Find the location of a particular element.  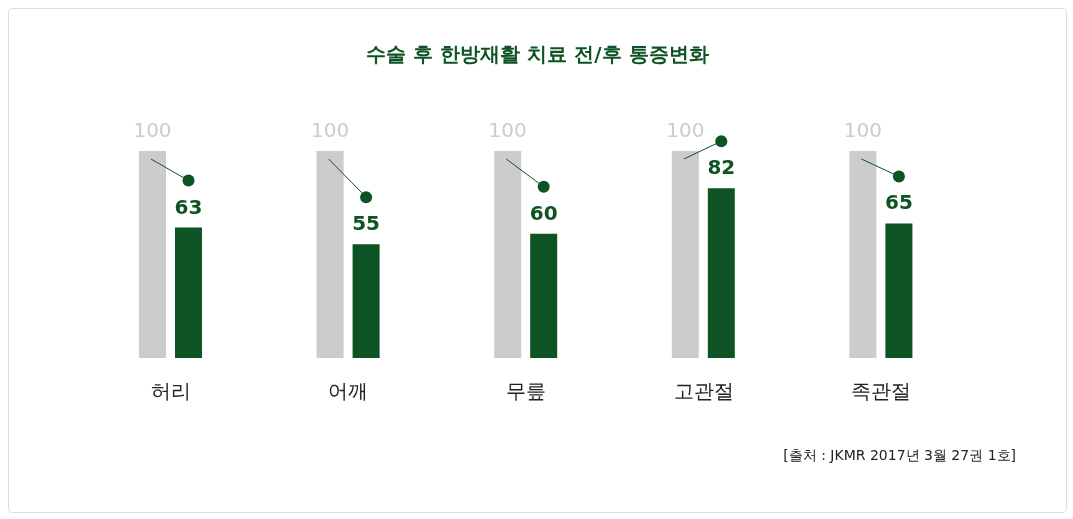

chart-title: 수술 후 한방재활 치료 전/후 통증변화 is located at coordinates (537, 54).